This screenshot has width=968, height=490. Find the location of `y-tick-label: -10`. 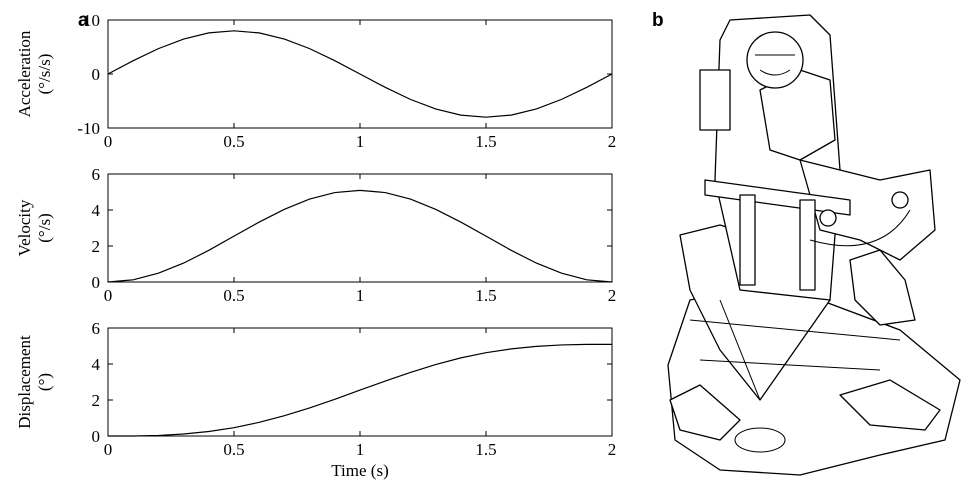

y-tick-label: -10 is located at coordinates (88, 128).